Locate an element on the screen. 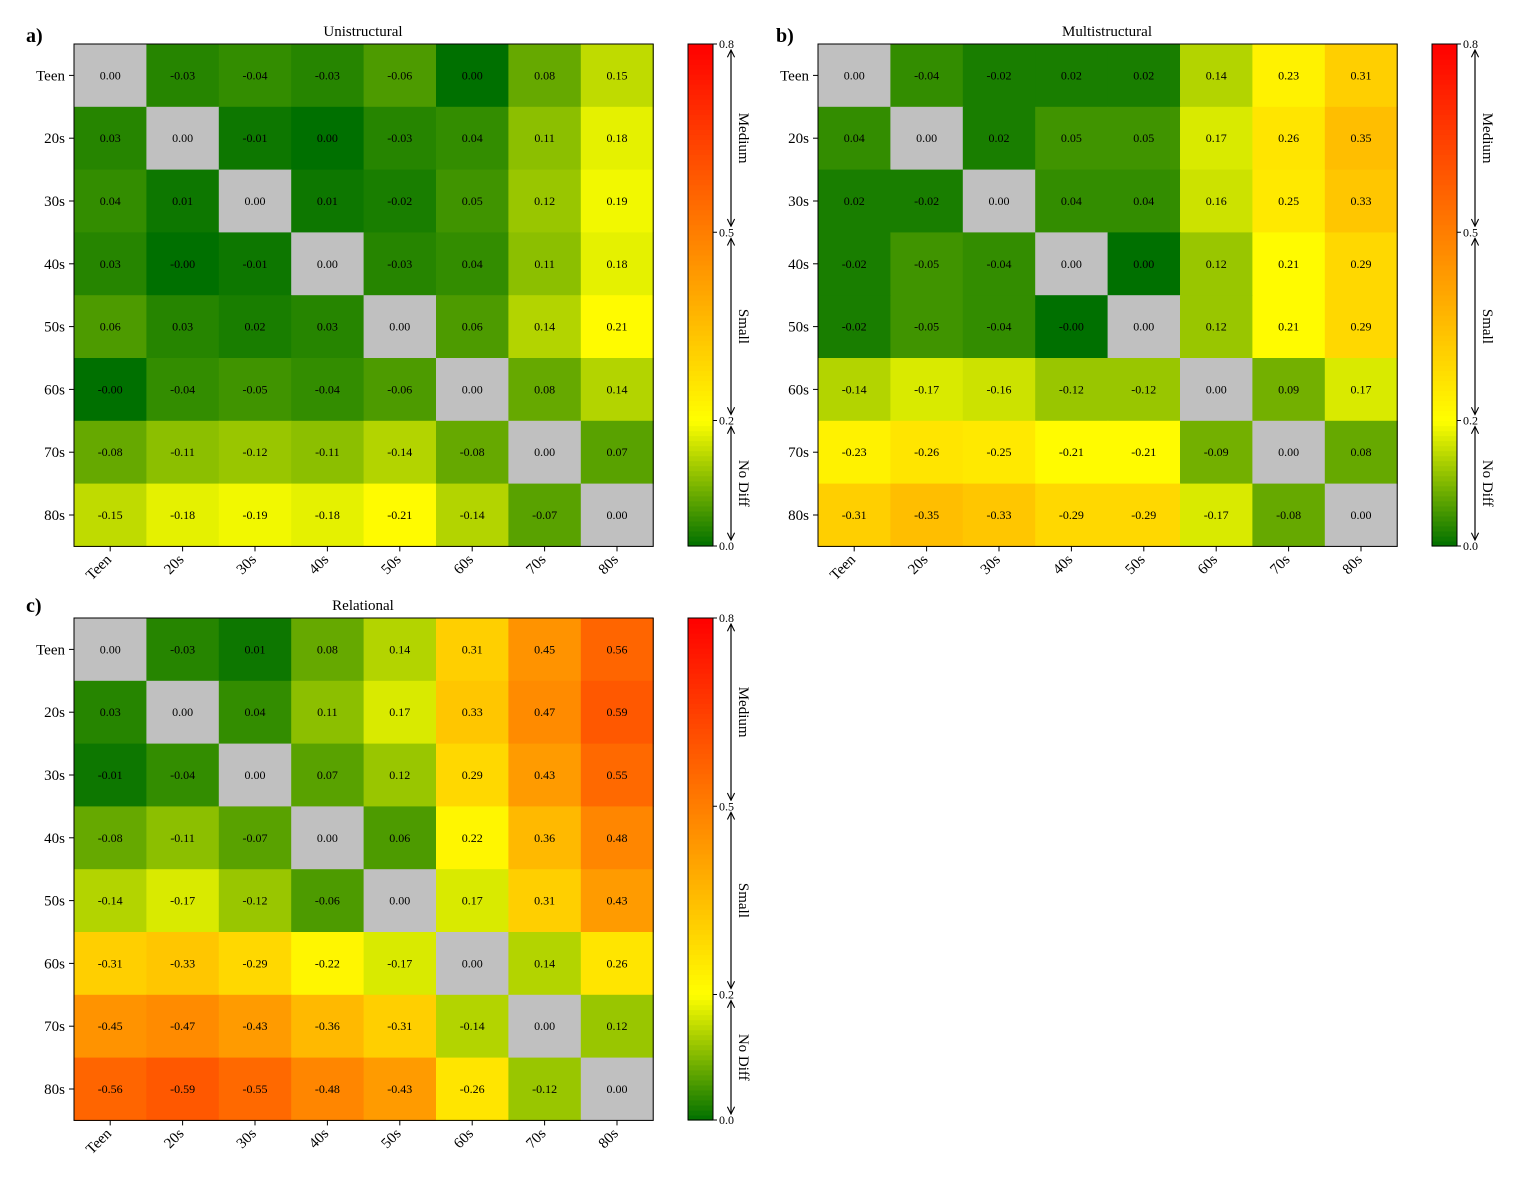 The width and height of the screenshot is (1516, 1185). cell-value-label: -0.59 is located at coordinates (182, 1089).